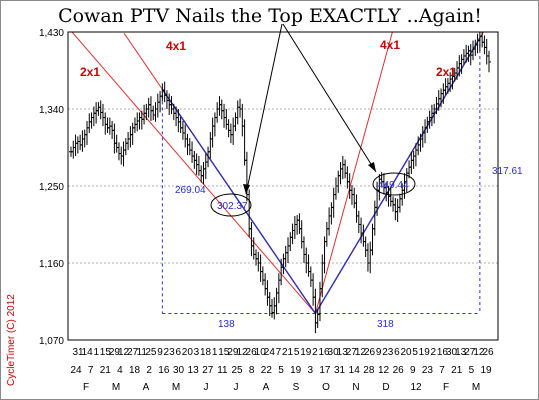 The height and width of the screenshot is (400, 539). Describe the element at coordinates (369, 370) in the screenshot. I see `x-tick-label-row2: 28` at that location.